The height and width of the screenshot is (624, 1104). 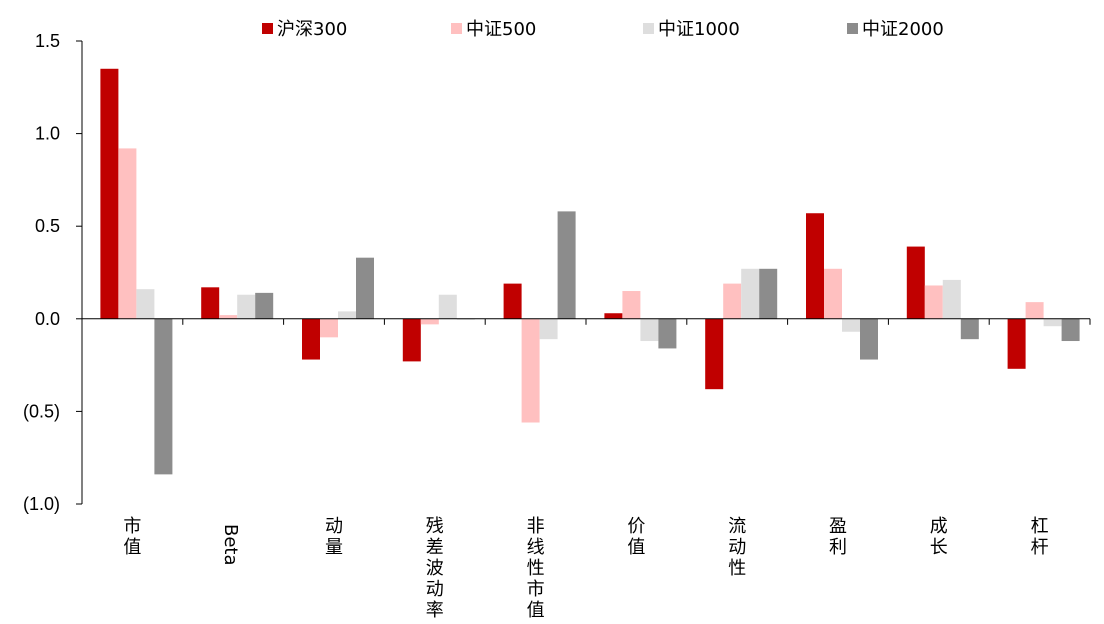 What do you see at coordinates (365, 288) in the screenshot?
I see `bar-中证2000-动量` at bounding box center [365, 288].